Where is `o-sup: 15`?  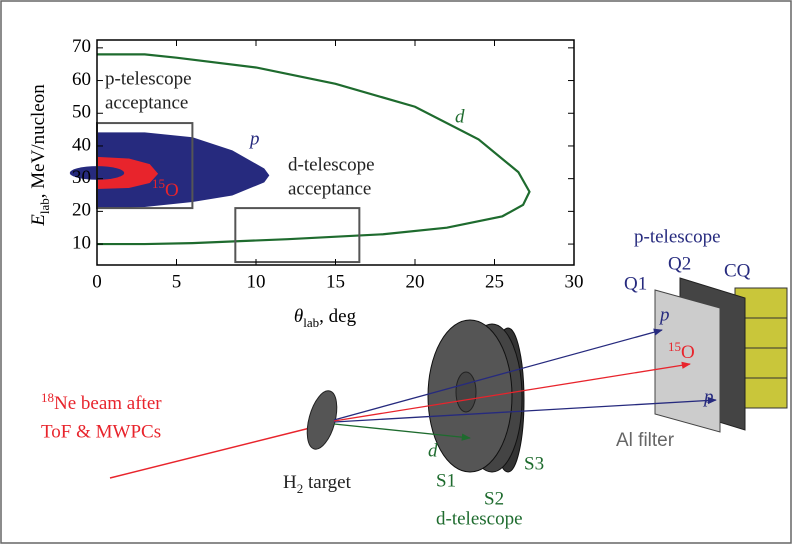 o-sup: 15 is located at coordinates (674, 346).